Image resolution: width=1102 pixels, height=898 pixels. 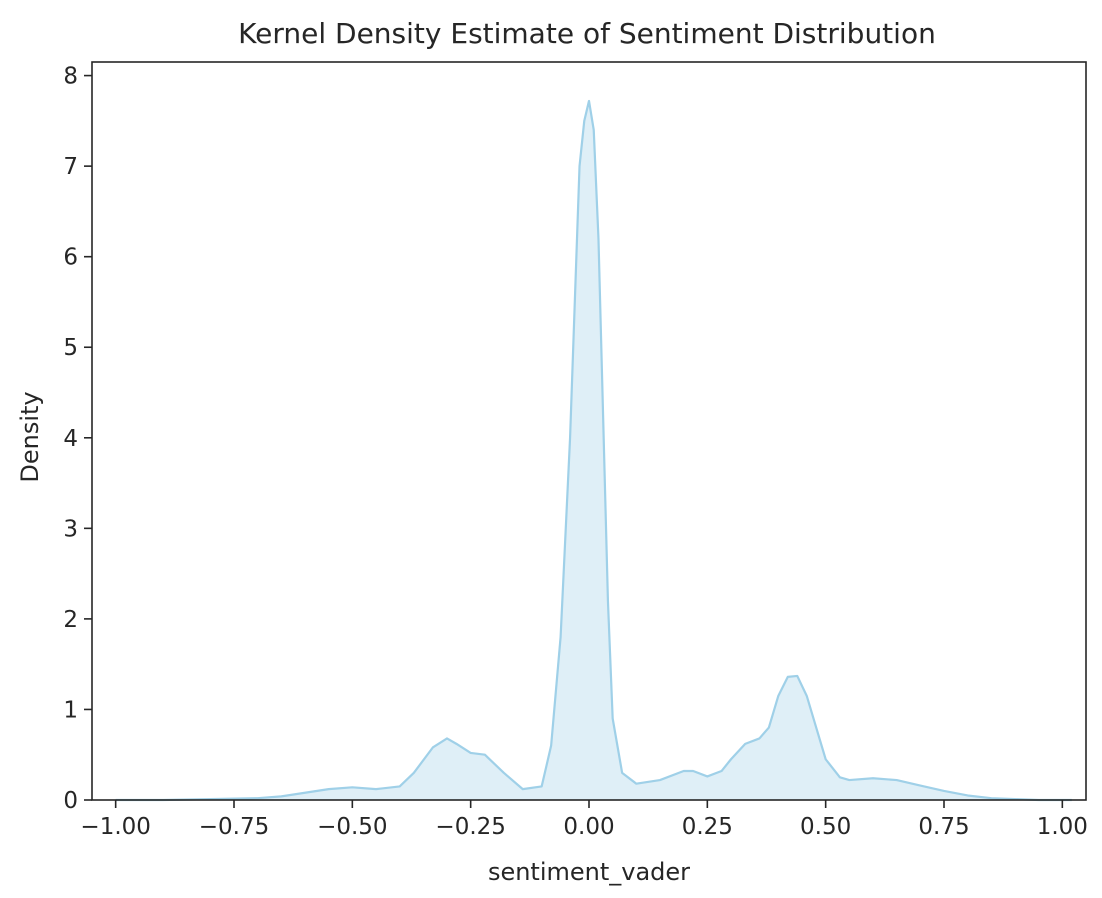 I want to click on y-tick-label: 0, so click(x=70, y=801).